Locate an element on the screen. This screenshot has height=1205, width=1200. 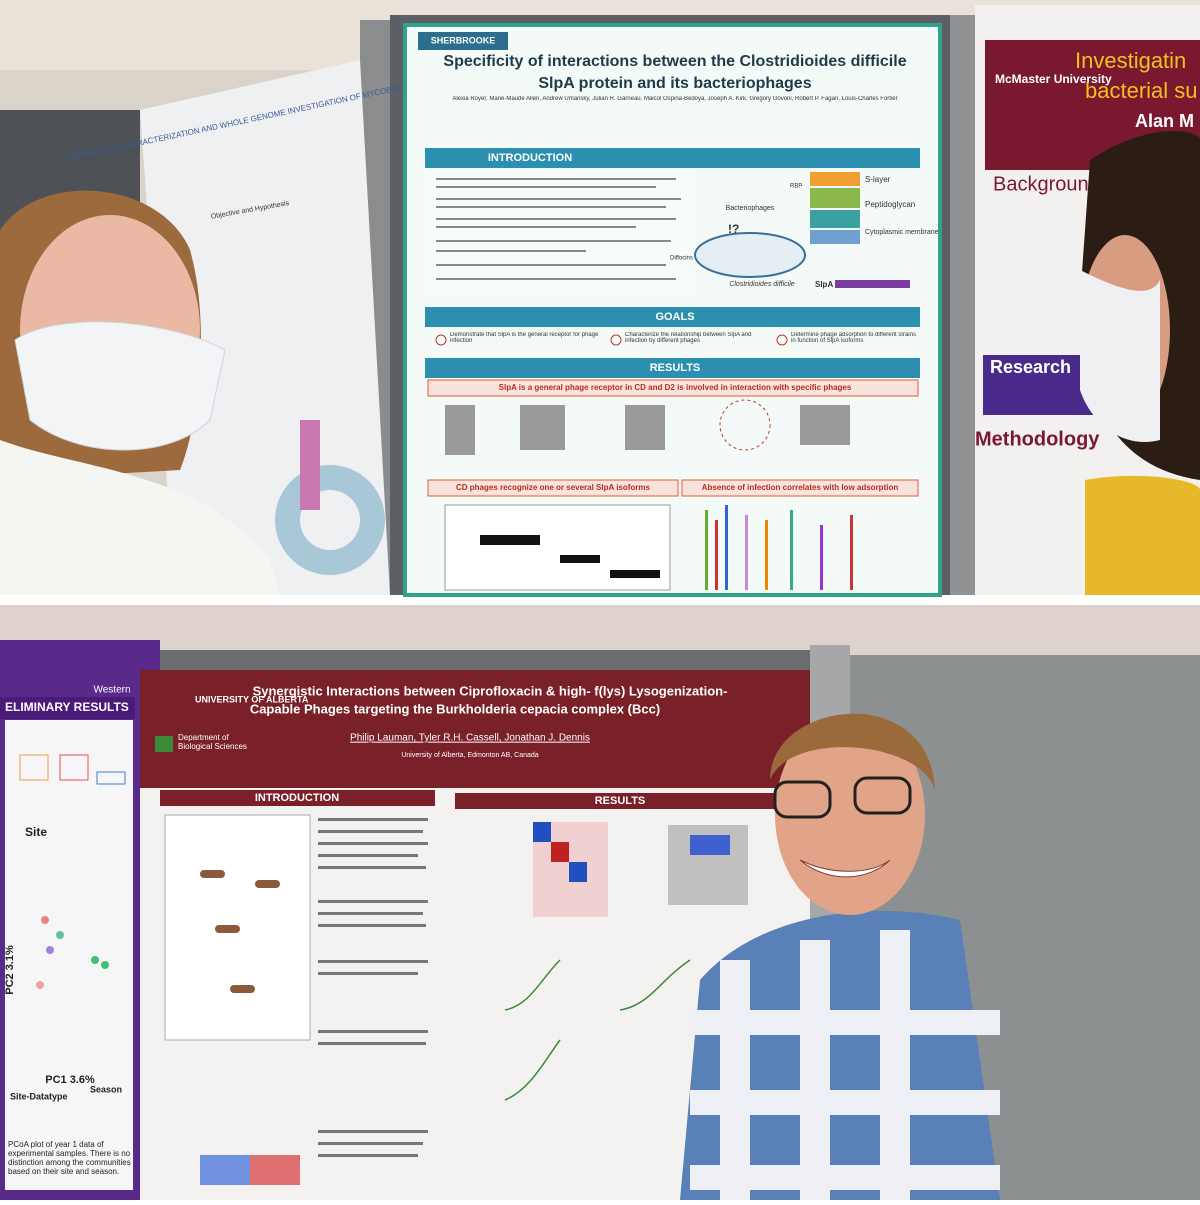
bar-chart is located at coordinates (779, 547).